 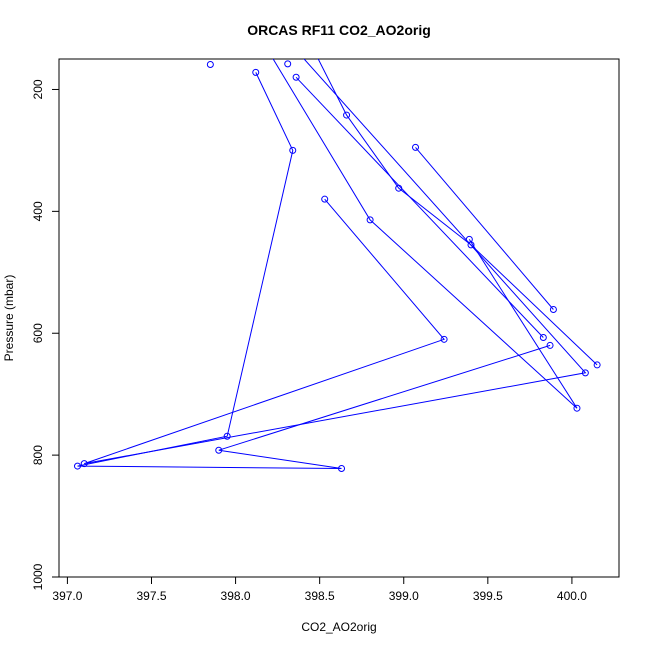 I want to click on x-tick-label: 399.0, so click(x=404, y=596).